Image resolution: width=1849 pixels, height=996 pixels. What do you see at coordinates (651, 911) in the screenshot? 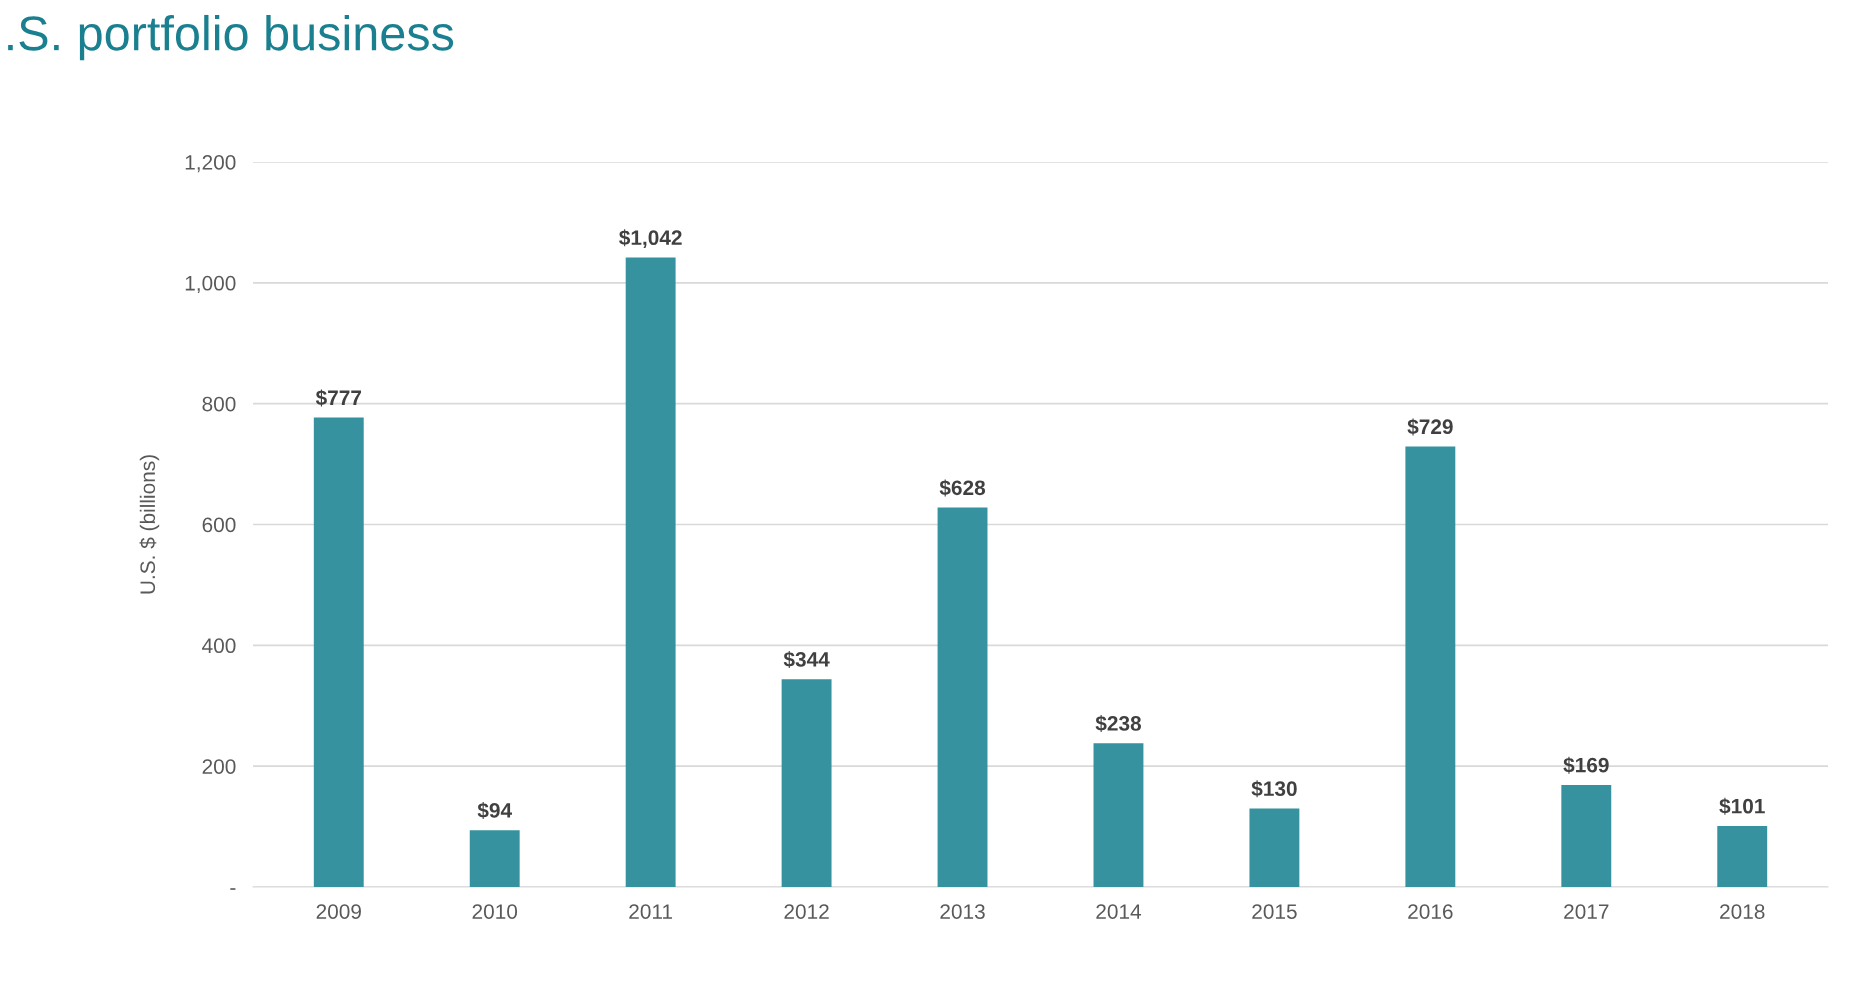
I see `x-tick-label: 2011` at bounding box center [651, 911].